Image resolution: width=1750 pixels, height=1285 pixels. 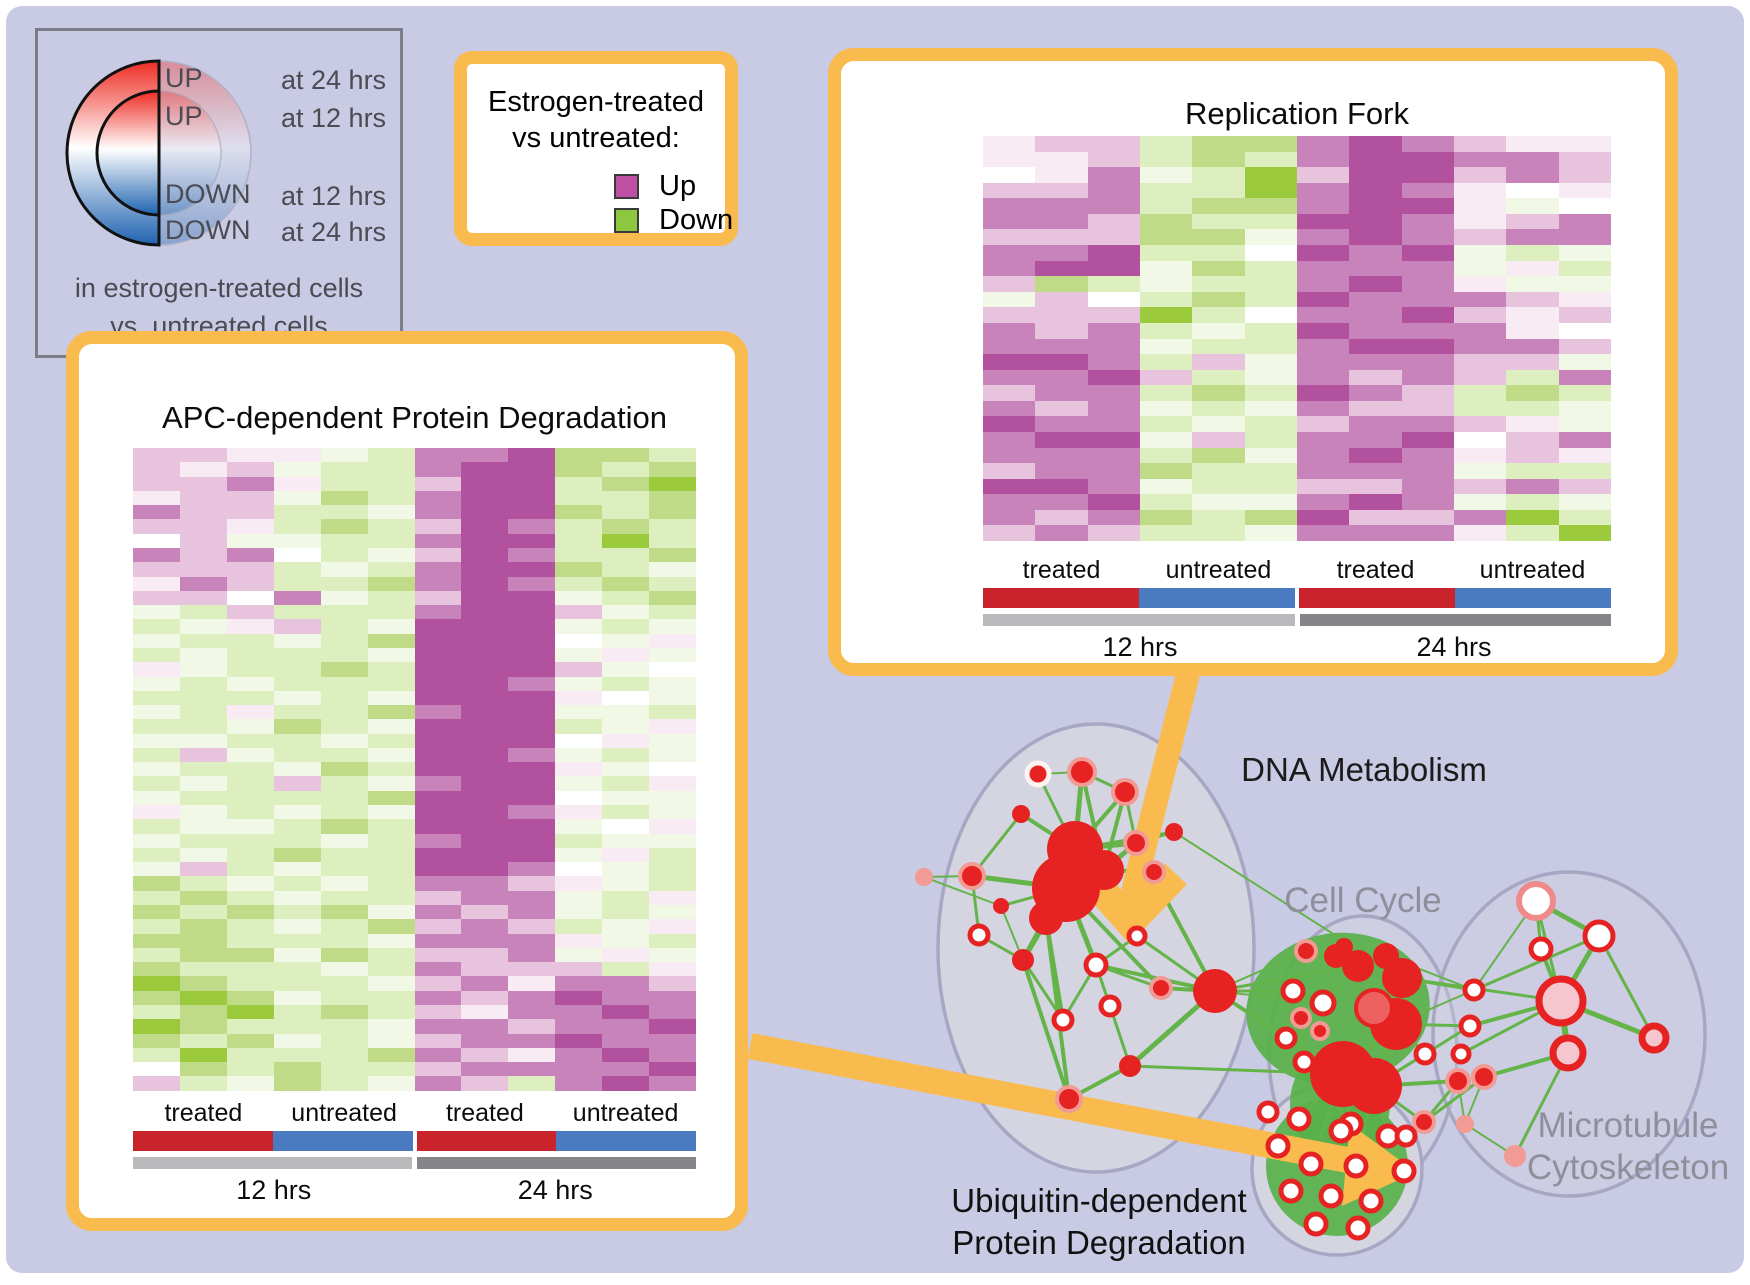 What do you see at coordinates (414, 1190) in the screenshot?
I see `apc-time-labels: 12 hrs 24 hrs` at bounding box center [414, 1190].